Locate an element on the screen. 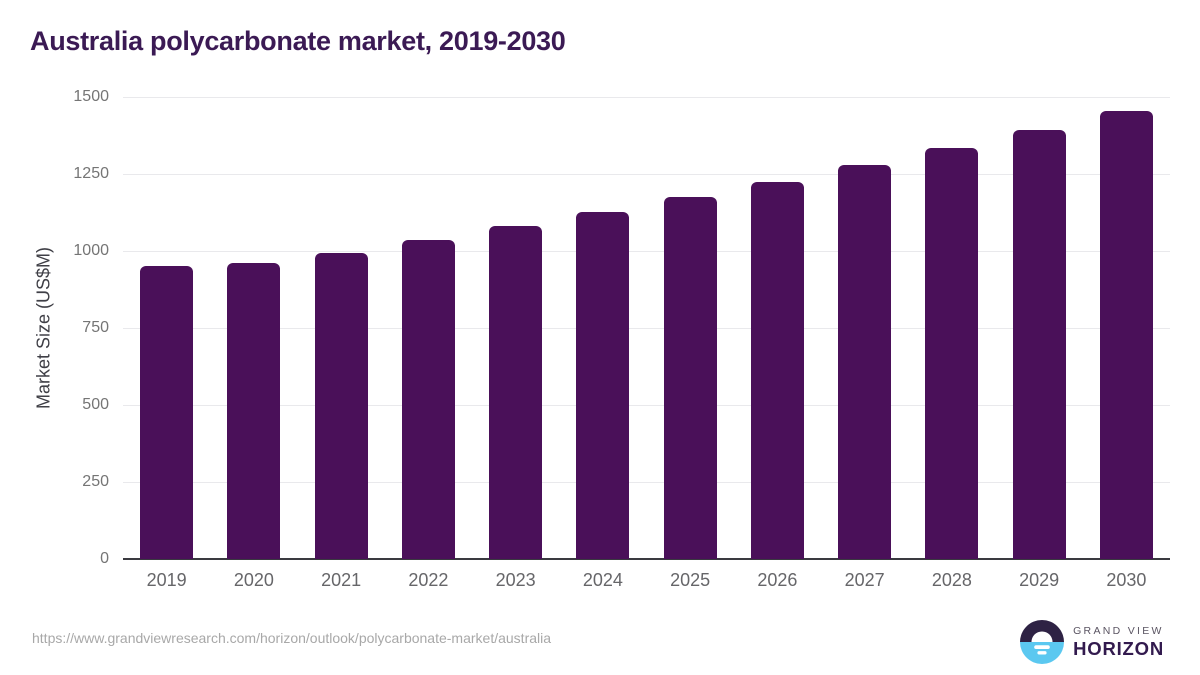 The height and width of the screenshot is (675, 1200). bar-2021 is located at coordinates (341, 405).